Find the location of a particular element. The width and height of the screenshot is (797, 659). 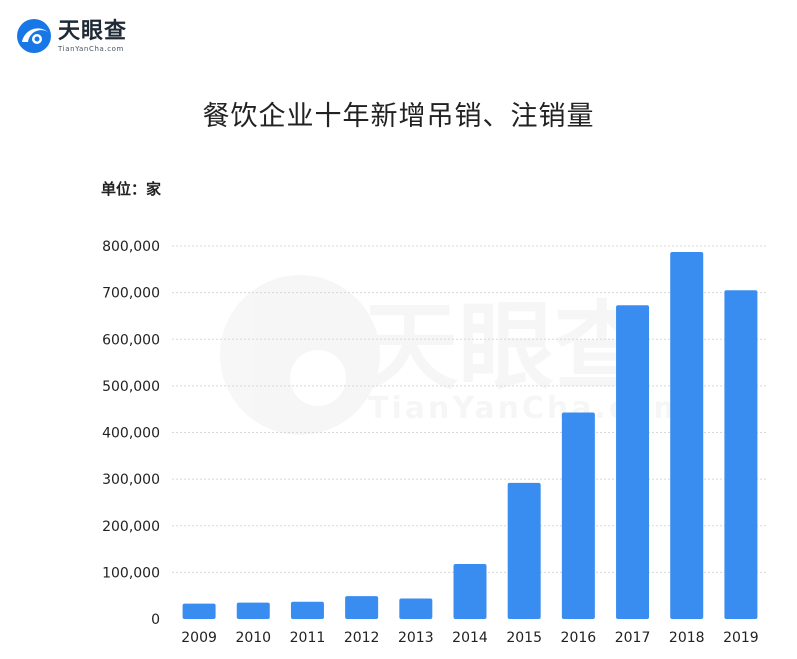

y-tick-label: 400,000 is located at coordinates (131, 434).